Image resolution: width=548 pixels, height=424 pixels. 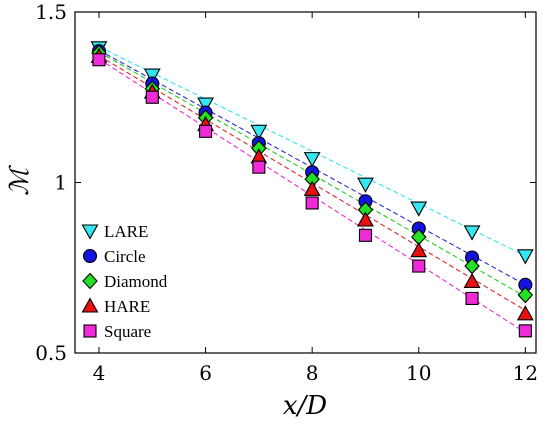 What do you see at coordinates (90, 281) in the screenshot?
I see `legend-marker-diamond` at bounding box center [90, 281].